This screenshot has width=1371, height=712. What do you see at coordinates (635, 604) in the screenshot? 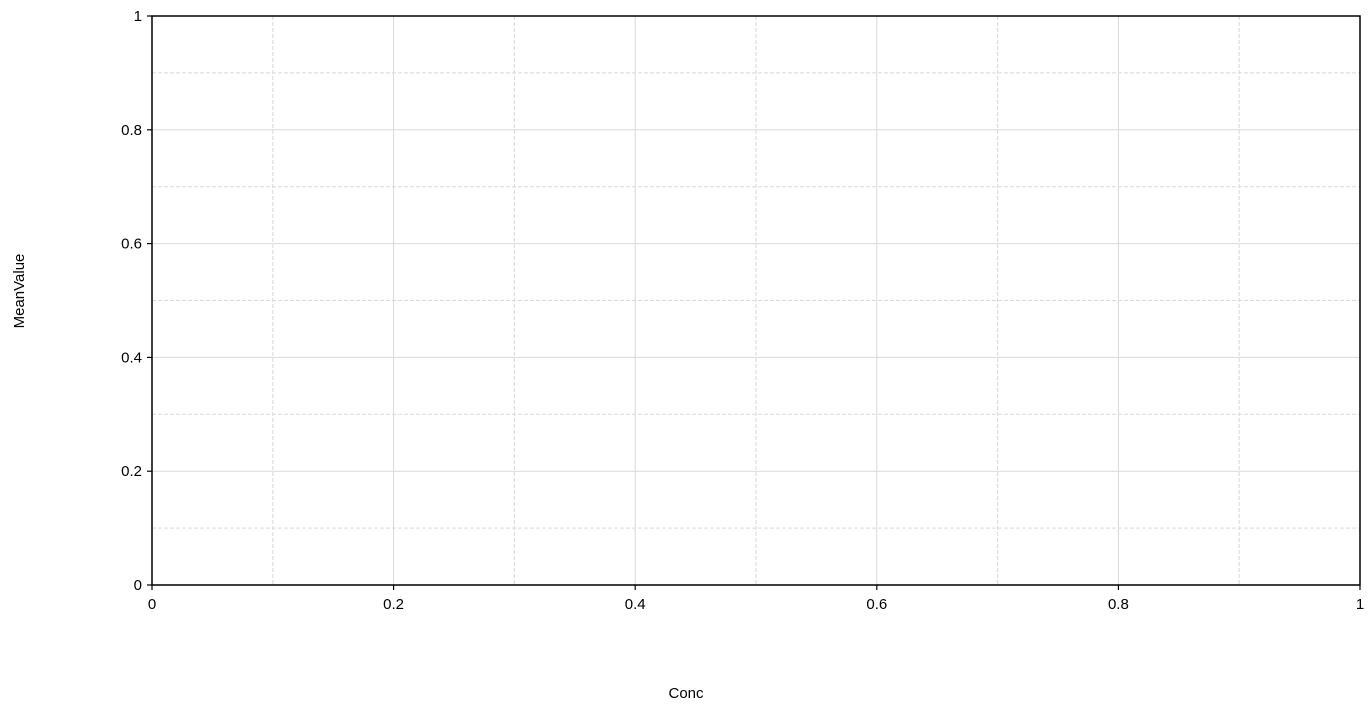
I see `x-tick-label: 0.4` at bounding box center [635, 604].